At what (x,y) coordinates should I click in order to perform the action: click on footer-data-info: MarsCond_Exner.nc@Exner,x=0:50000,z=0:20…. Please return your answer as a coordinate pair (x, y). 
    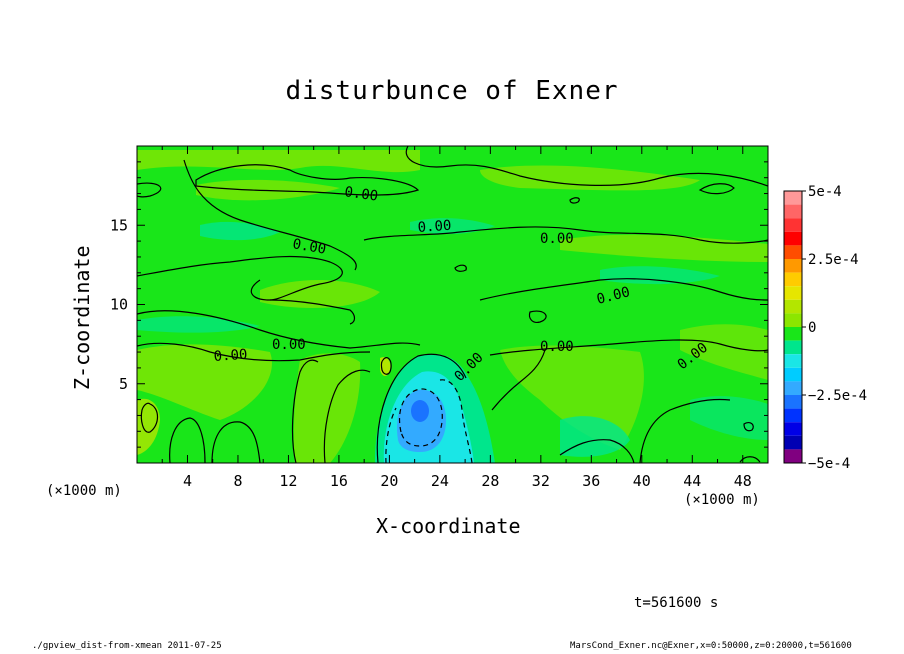
    Looking at the image, I should click on (711, 646).